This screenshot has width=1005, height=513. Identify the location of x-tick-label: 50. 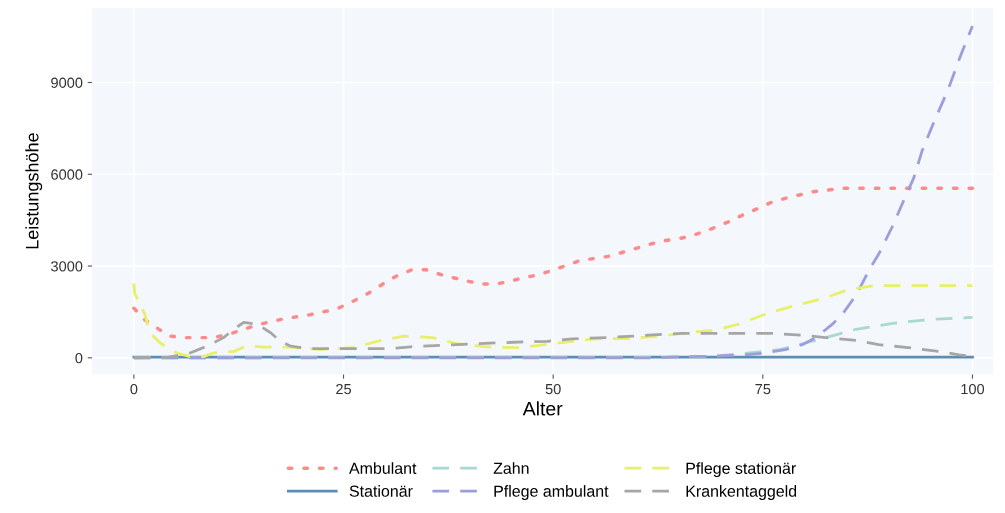
(553, 389).